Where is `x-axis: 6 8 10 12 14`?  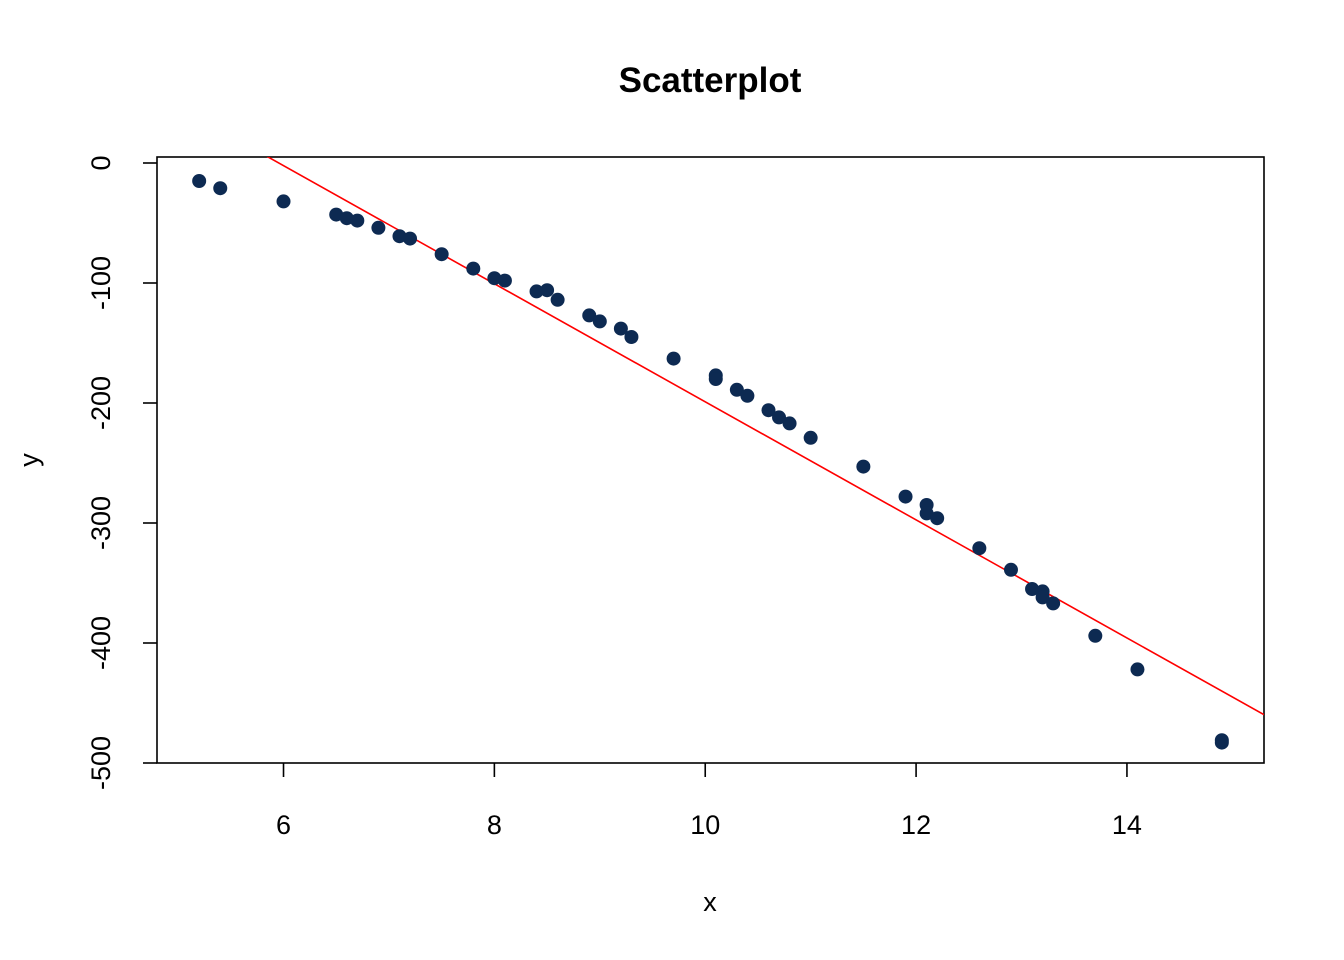 x-axis: 6 8 10 12 14 is located at coordinates (709, 801).